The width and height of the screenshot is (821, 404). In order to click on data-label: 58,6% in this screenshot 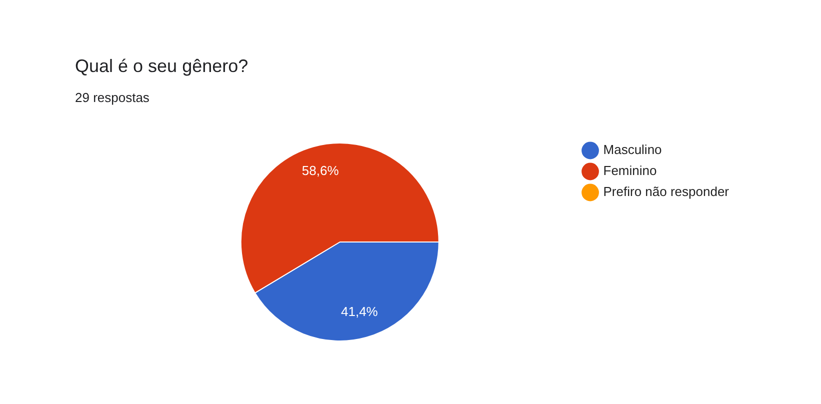, I will do `click(321, 170)`.